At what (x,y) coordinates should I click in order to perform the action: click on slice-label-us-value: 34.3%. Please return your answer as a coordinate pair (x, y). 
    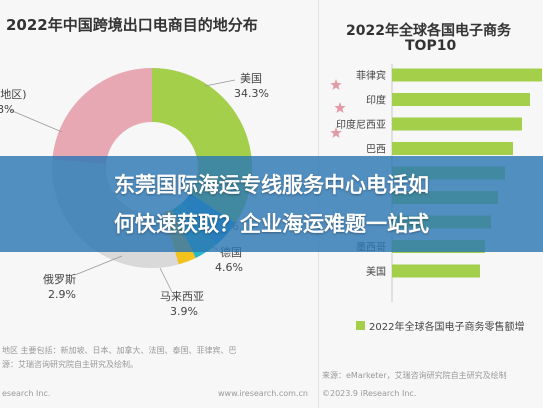
    Looking at the image, I should click on (251, 93).